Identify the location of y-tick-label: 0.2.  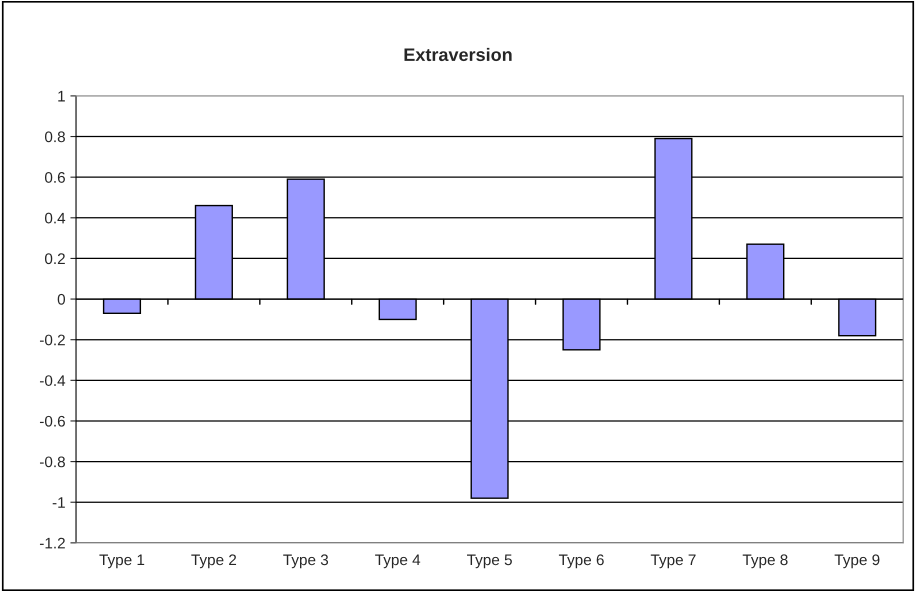
(54, 258).